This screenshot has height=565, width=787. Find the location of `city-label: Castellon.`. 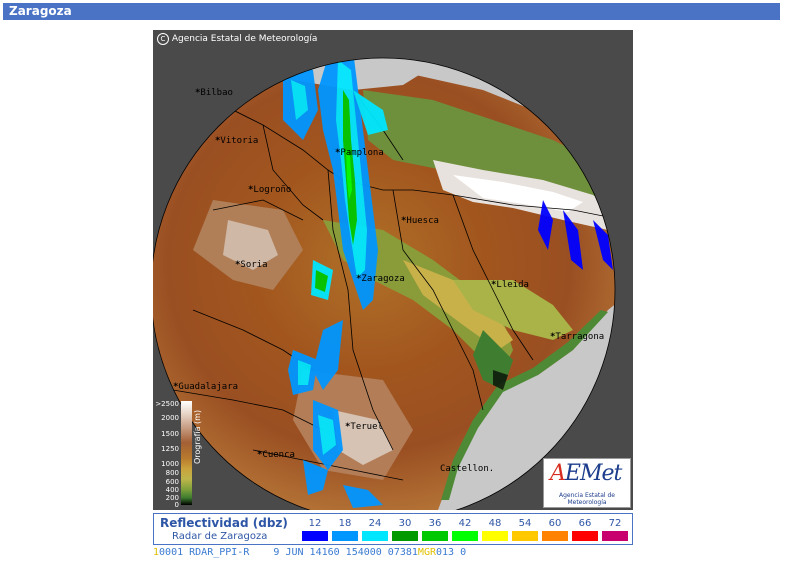

city-label: Castellon. is located at coordinates (467, 469).